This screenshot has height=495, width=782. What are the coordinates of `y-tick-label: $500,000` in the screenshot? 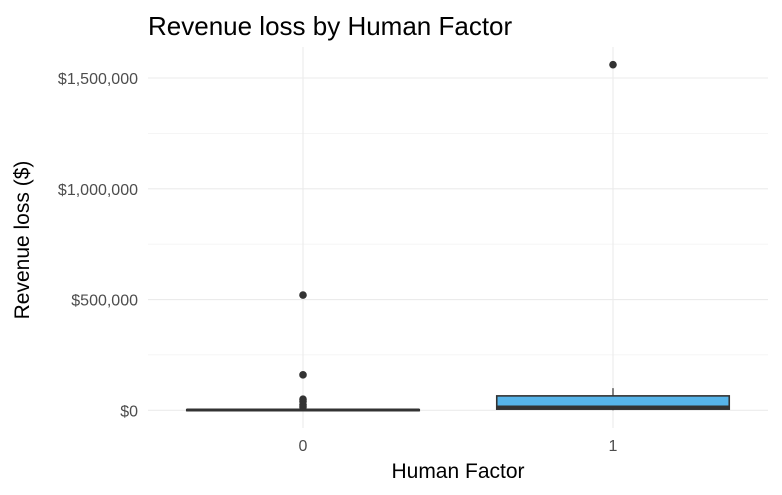 It's located at (104, 301).